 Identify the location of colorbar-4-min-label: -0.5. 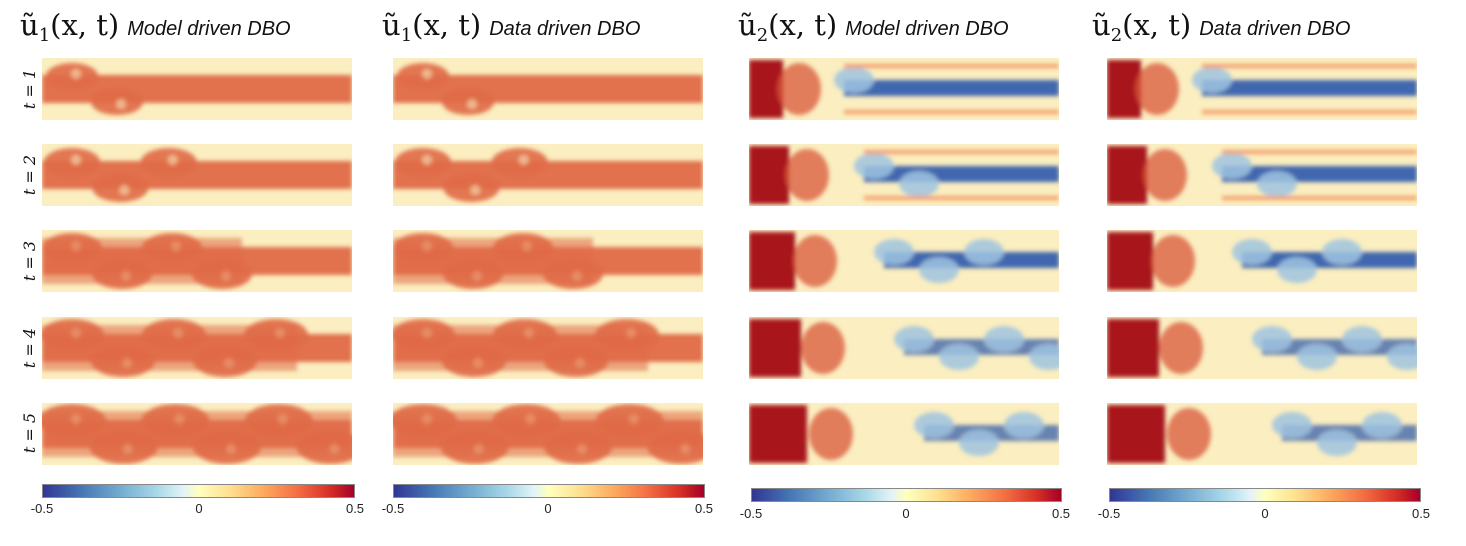
(1109, 513).